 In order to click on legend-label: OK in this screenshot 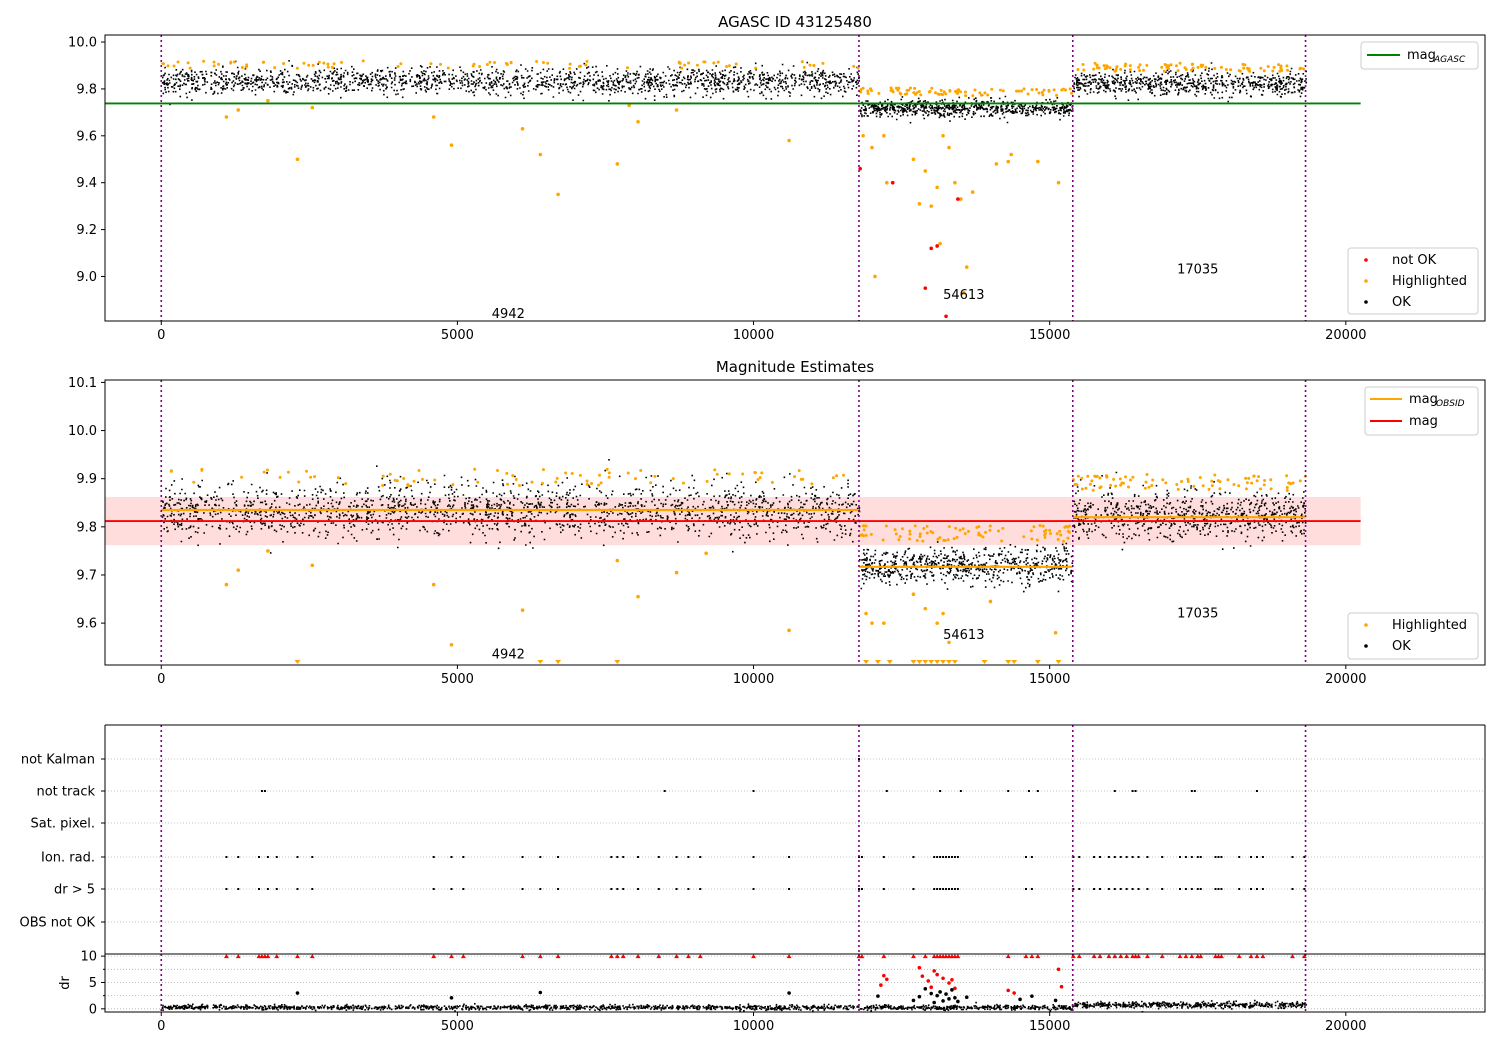, I will do `click(1401, 302)`.